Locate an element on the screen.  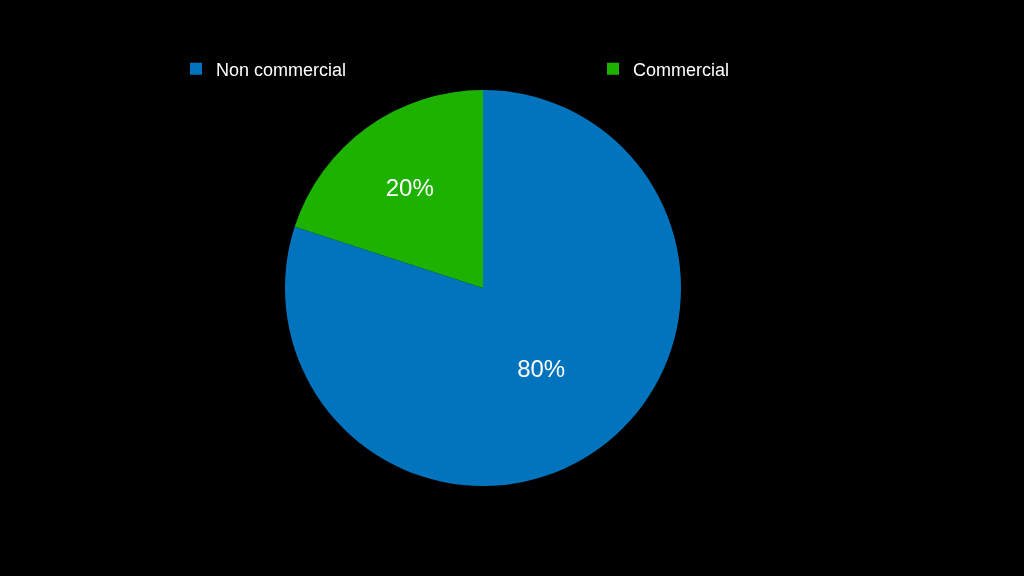
legend-label: Commercial is located at coordinates (681, 69).